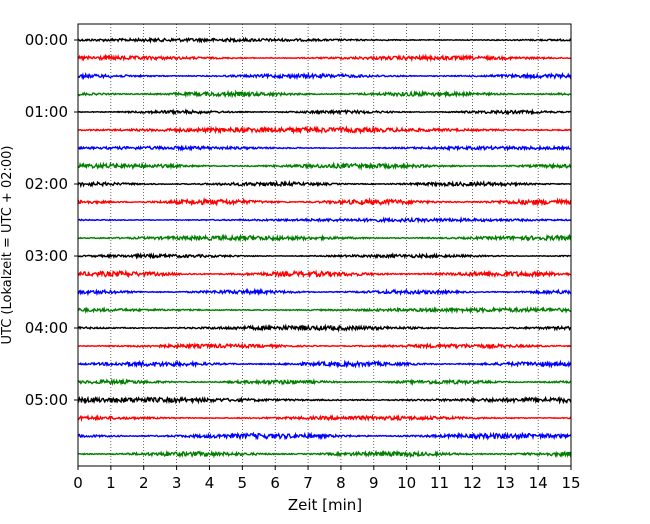  Describe the element at coordinates (472, 483) in the screenshot. I see `x-tick-label: 12` at that location.